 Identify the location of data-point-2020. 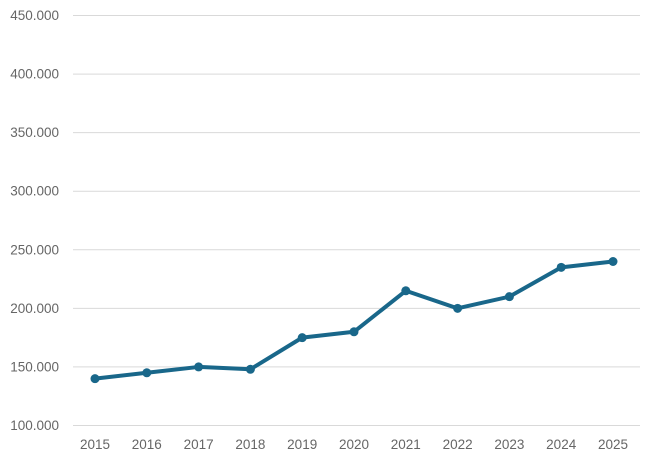
(354, 332).